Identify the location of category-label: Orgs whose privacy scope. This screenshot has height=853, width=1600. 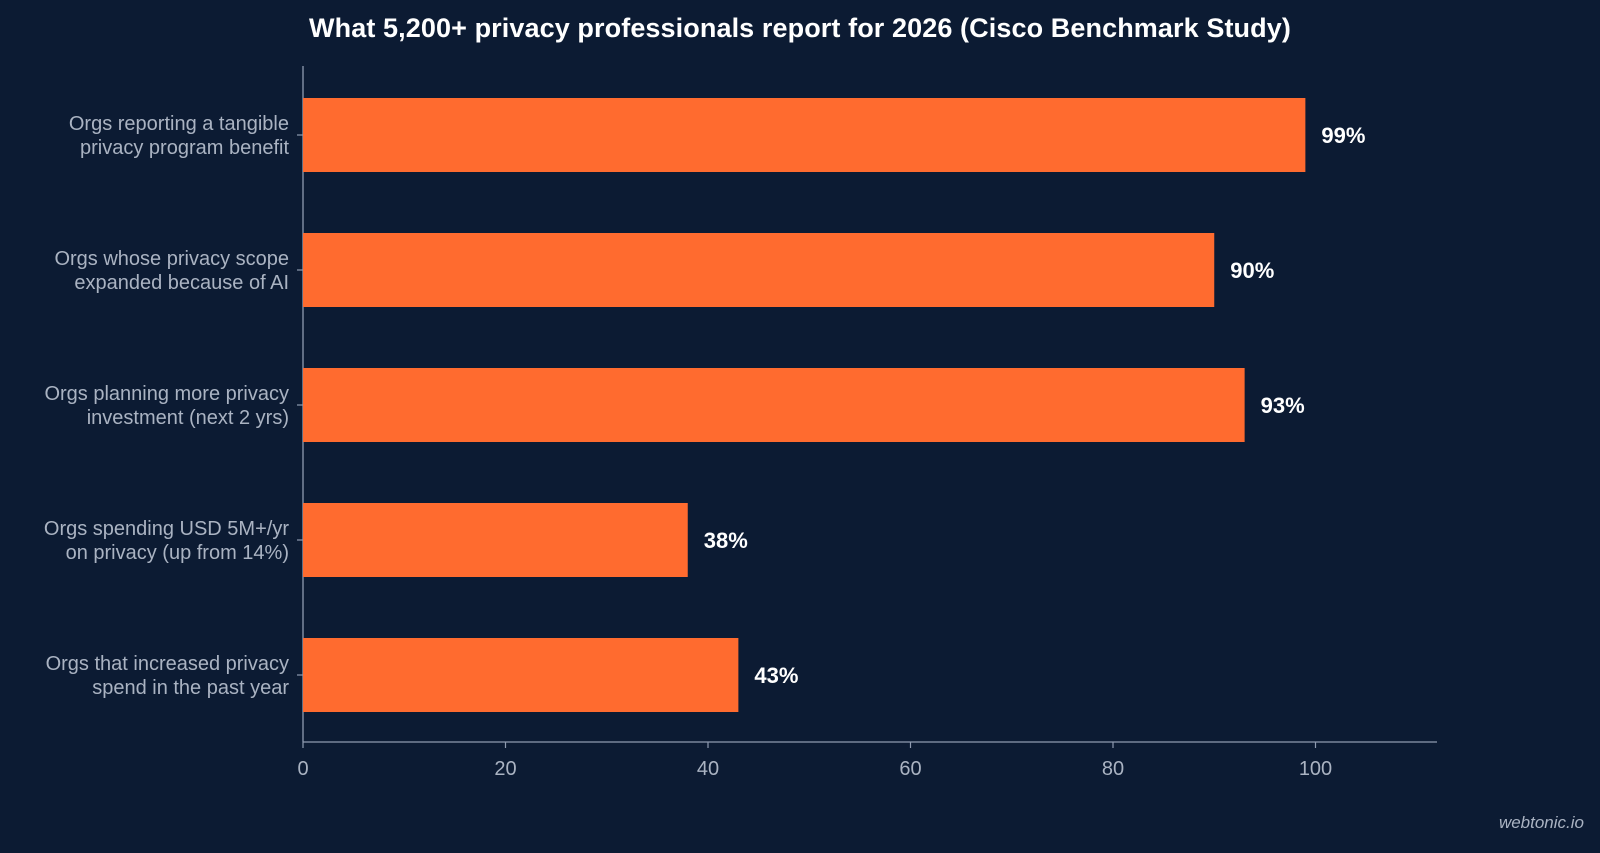
(171, 259).